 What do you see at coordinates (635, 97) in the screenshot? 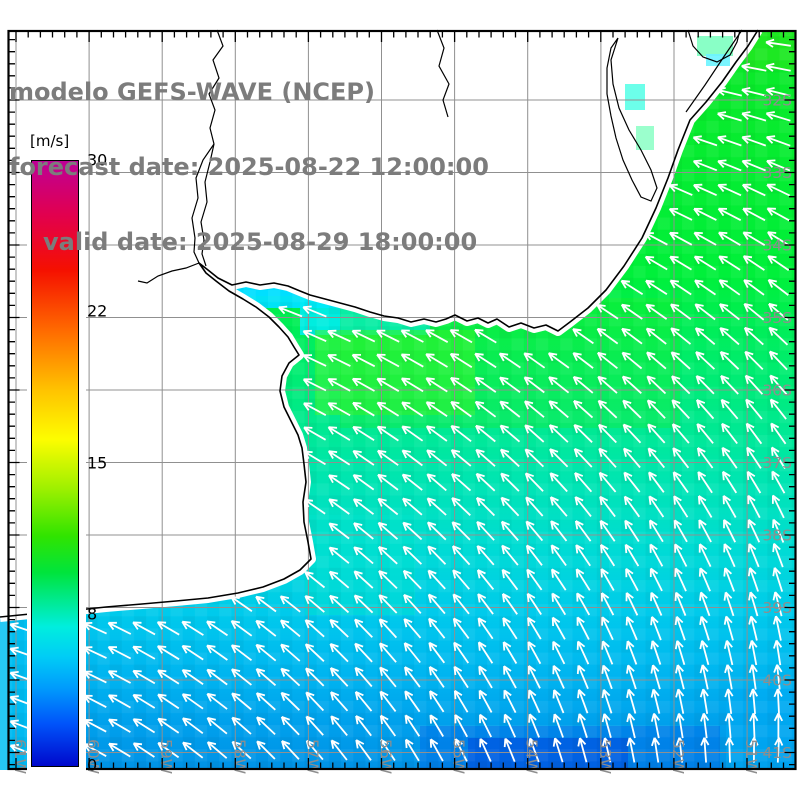
I see `lagoon-cell-mirim-cyan` at bounding box center [635, 97].